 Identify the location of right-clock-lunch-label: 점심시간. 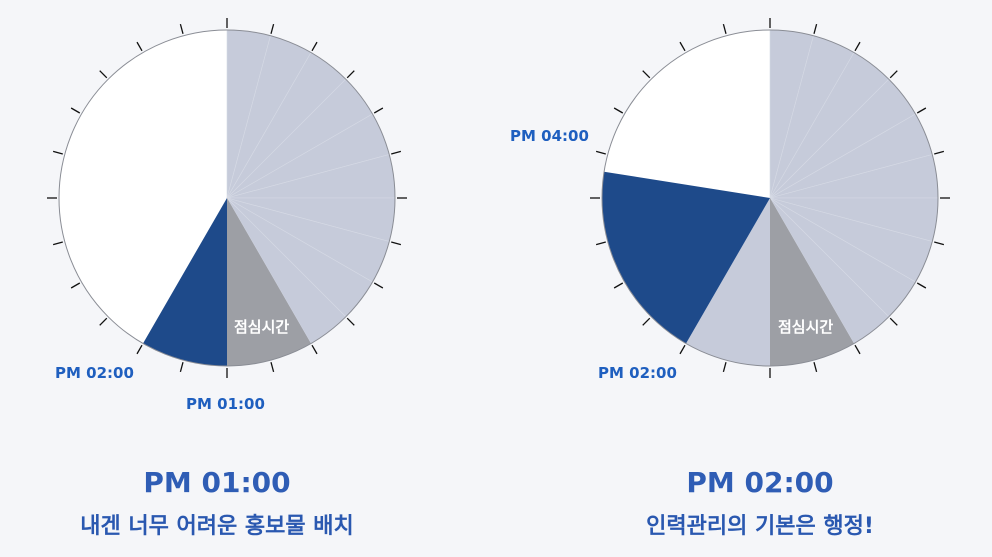
(805, 327).